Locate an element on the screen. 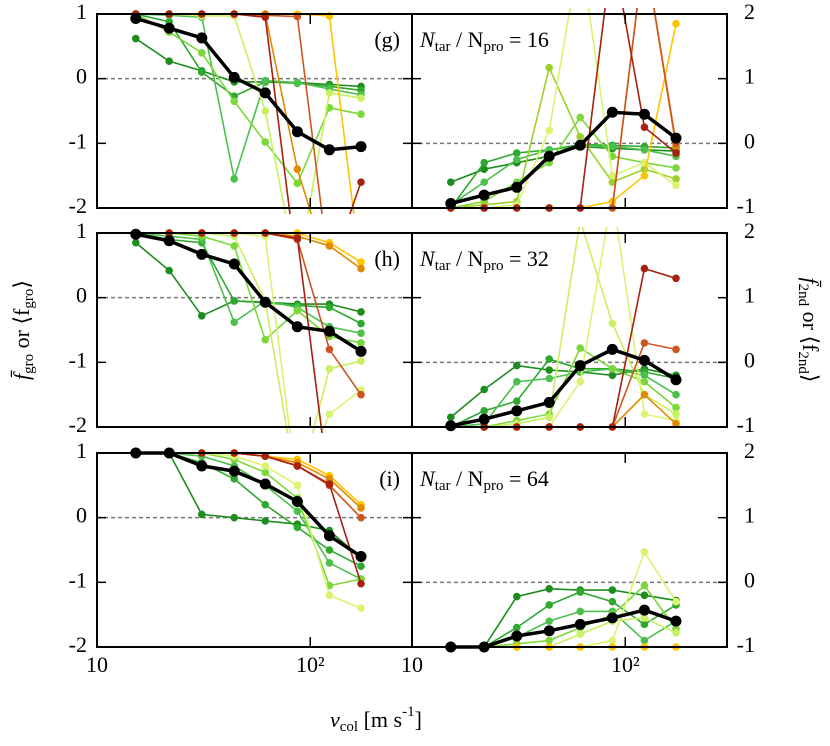 The height and width of the screenshot is (746, 830). x-axis-label: vcol [m s-1] is located at coordinates (376, 719).